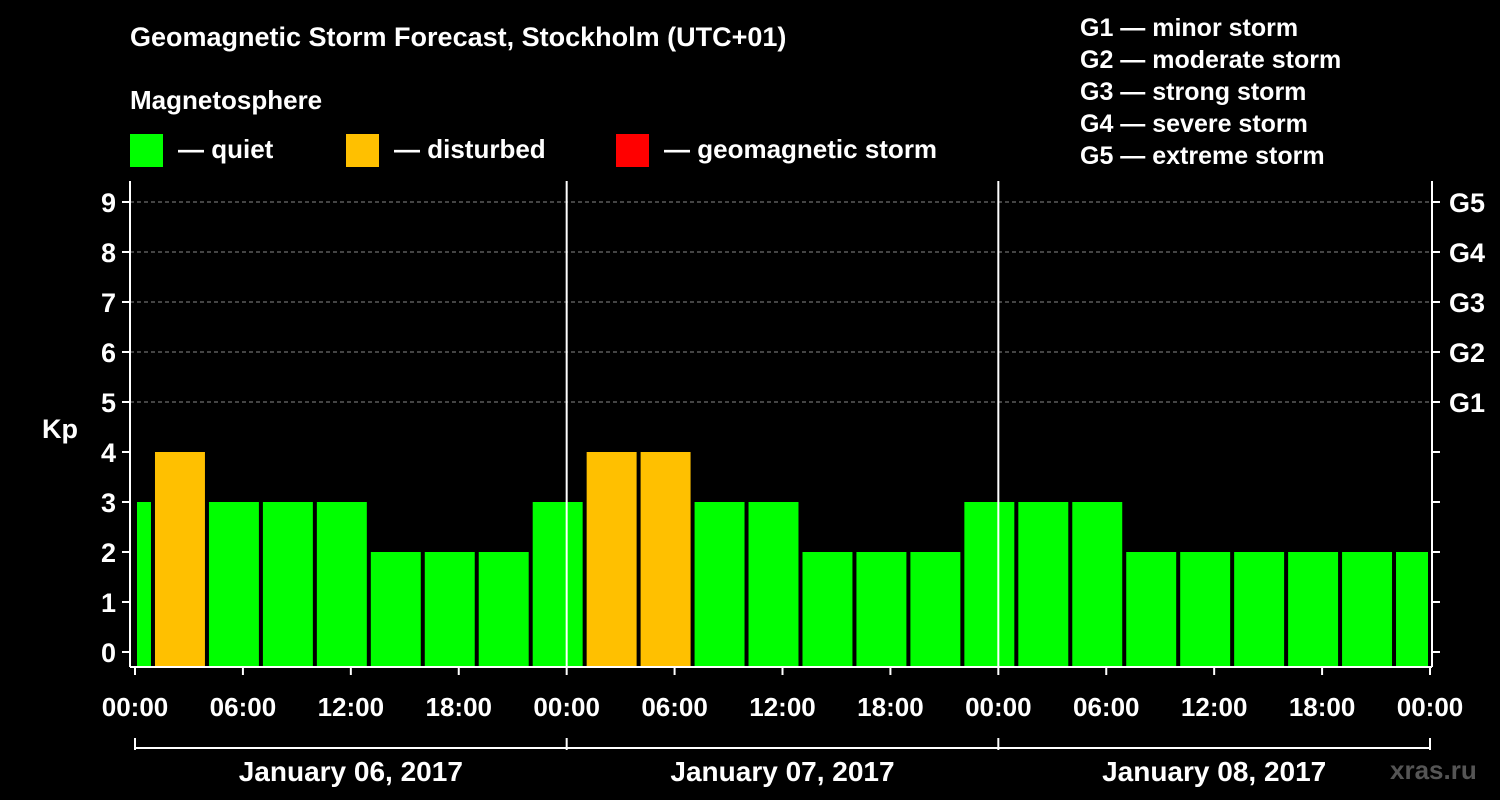 Image resolution: width=1500 pixels, height=800 pixels. I want to click on storm-scale-g5: G5 — extreme storm, so click(1202, 156).